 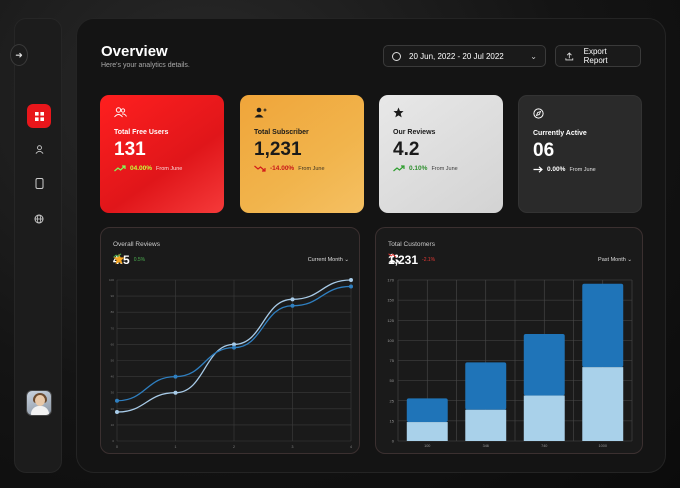 I want to click on export-report-label: Export Report, so click(x=595, y=56).